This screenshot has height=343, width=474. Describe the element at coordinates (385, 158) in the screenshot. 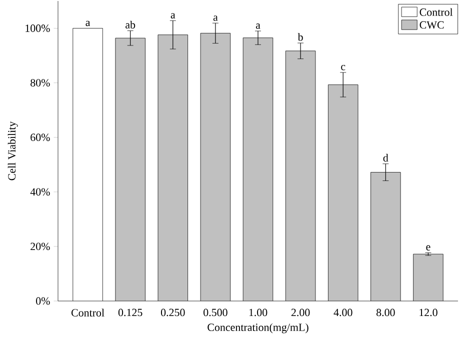

I see `annotation: d` at that location.